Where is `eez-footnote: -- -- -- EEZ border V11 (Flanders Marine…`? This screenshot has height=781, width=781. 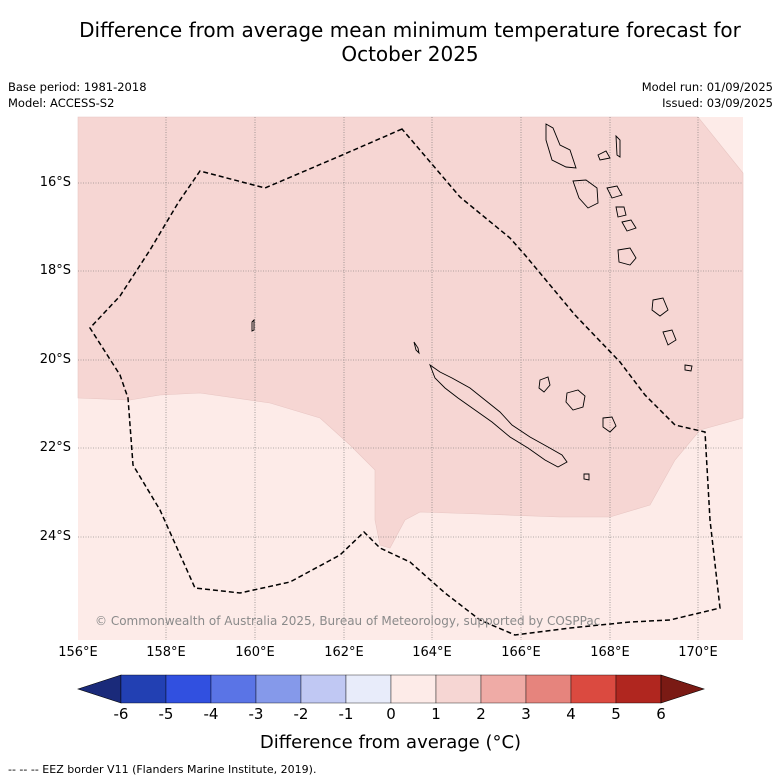 eez-footnote: -- -- -- EEZ border V11 (Flanders Marine… is located at coordinates (162, 769).